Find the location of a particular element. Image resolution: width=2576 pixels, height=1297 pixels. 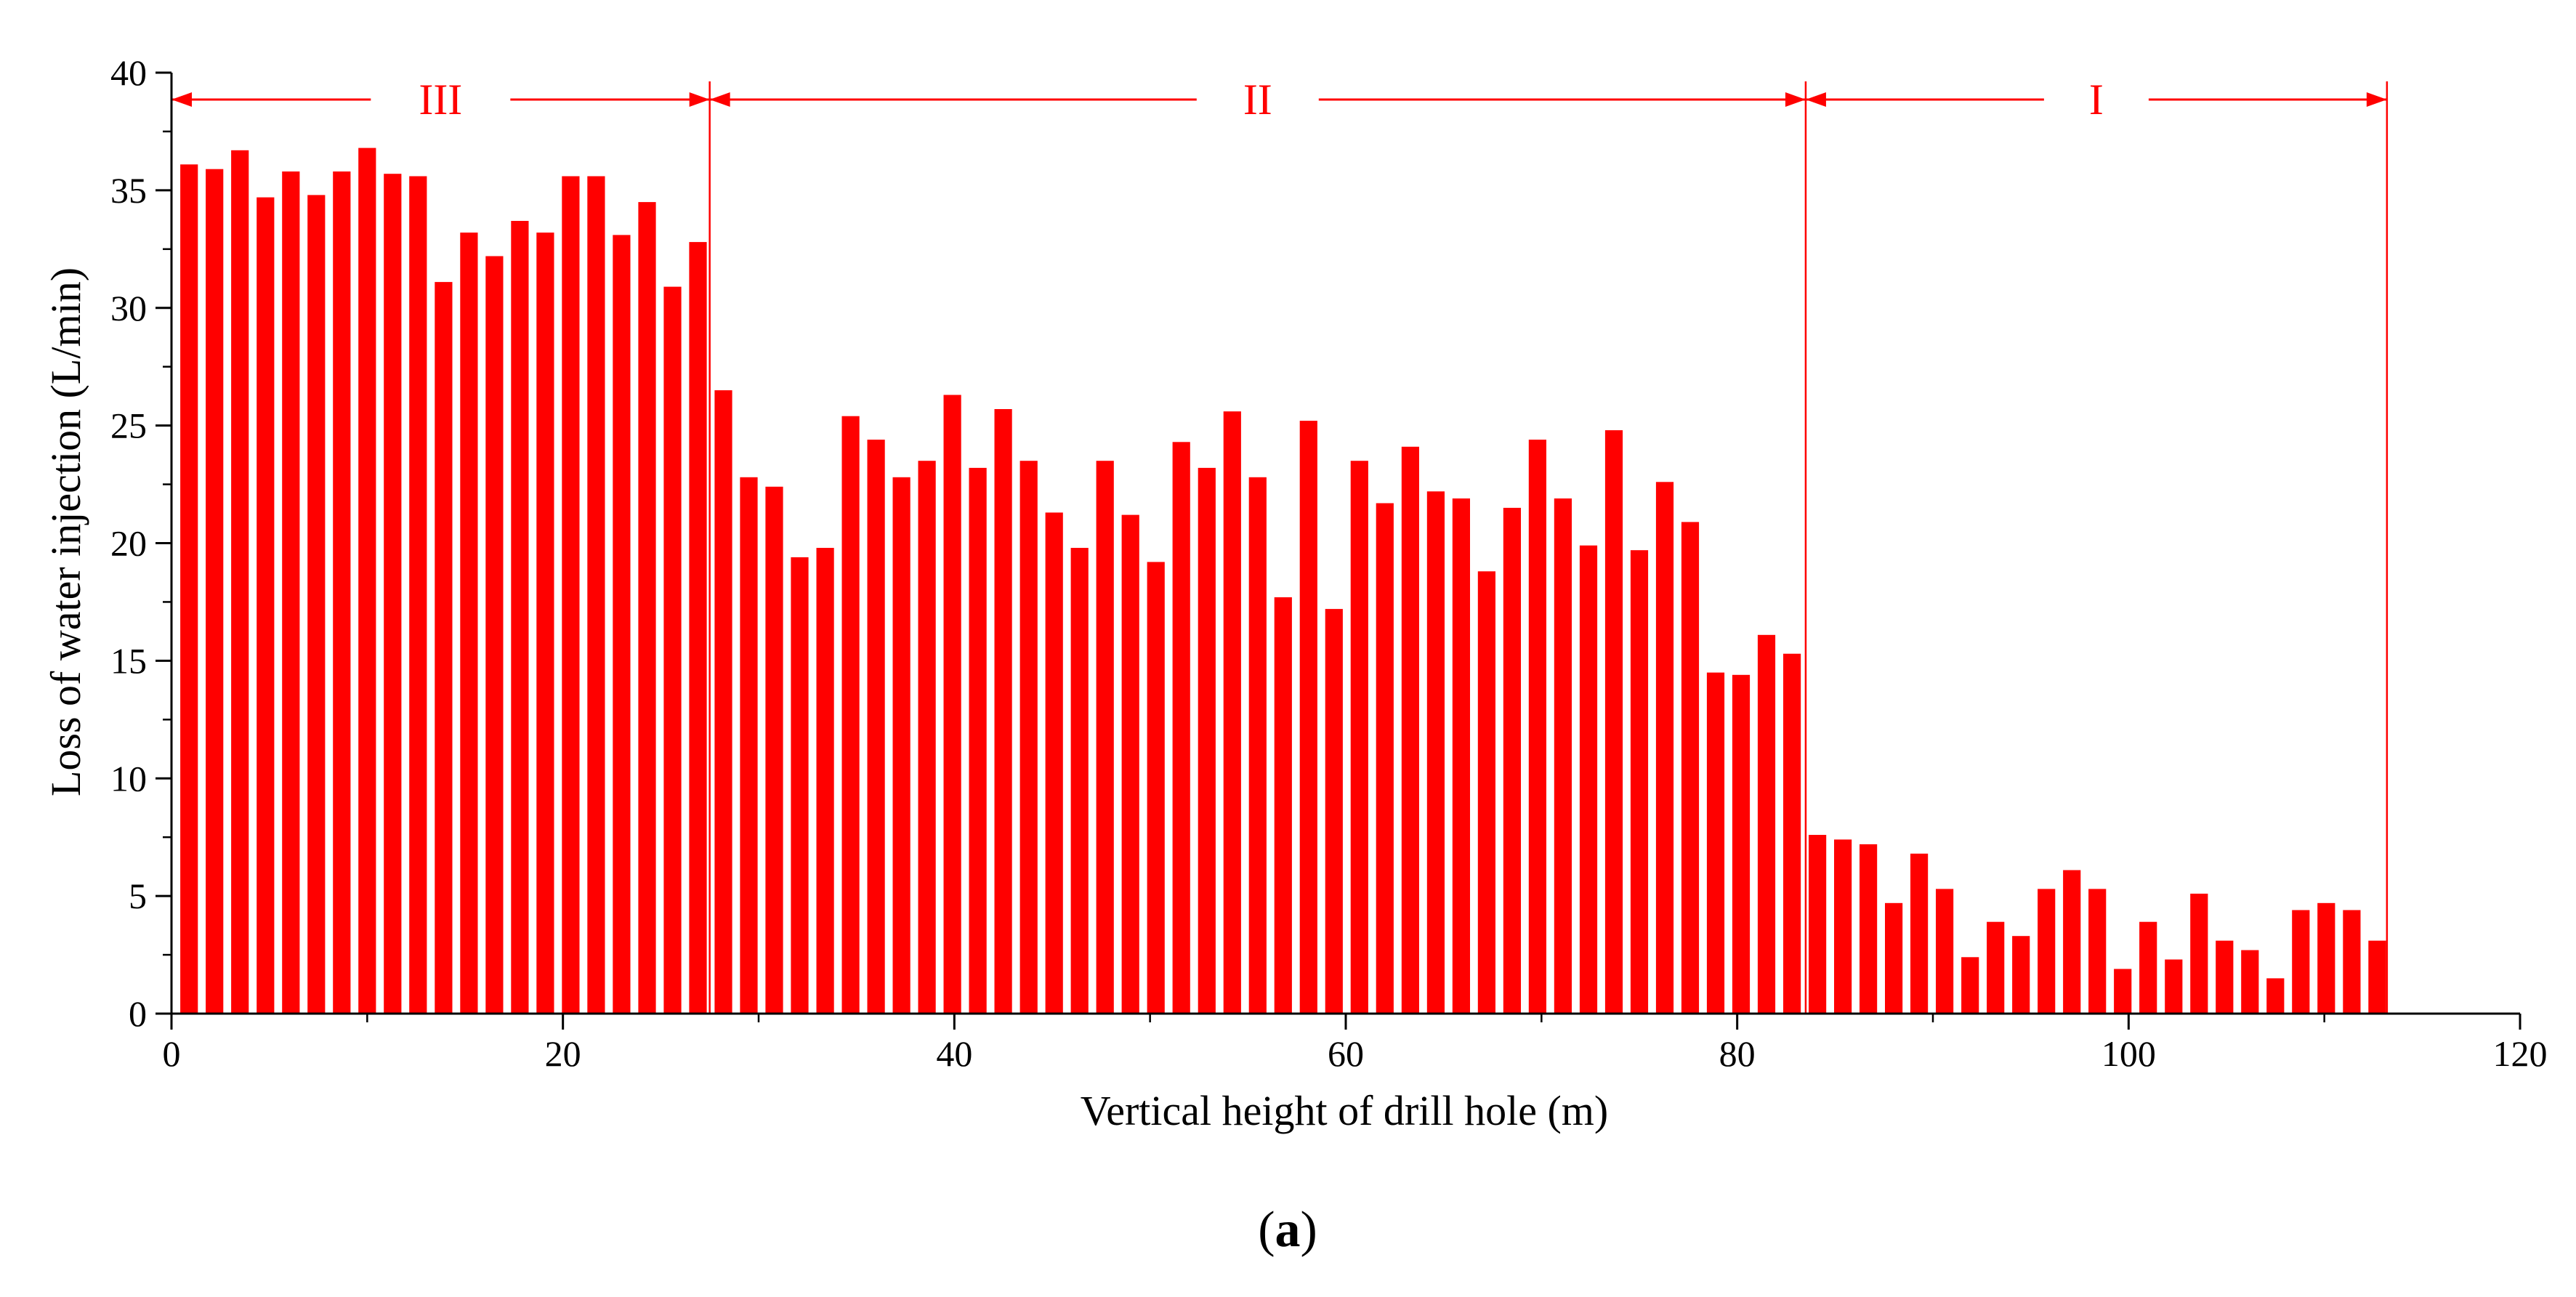

y-tick-label: 40 is located at coordinates (128, 72).